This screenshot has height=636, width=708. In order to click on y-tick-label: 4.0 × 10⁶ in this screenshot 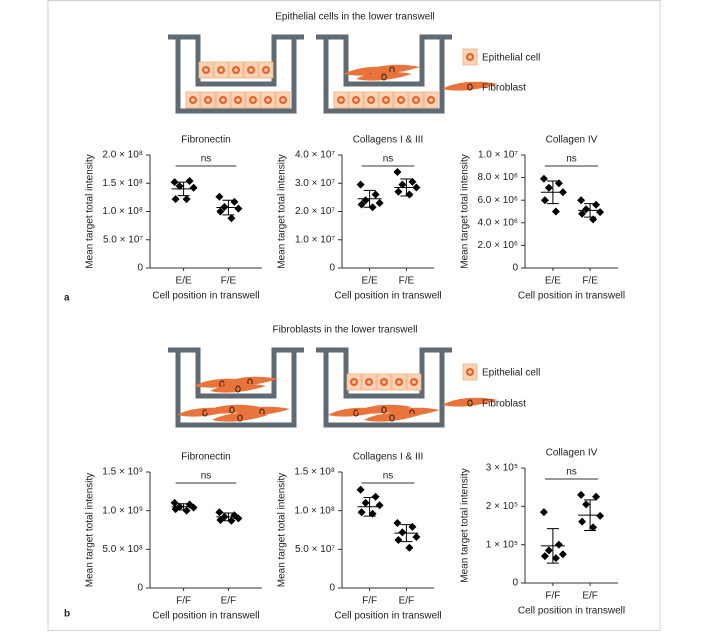, I will do `click(497, 222)`.